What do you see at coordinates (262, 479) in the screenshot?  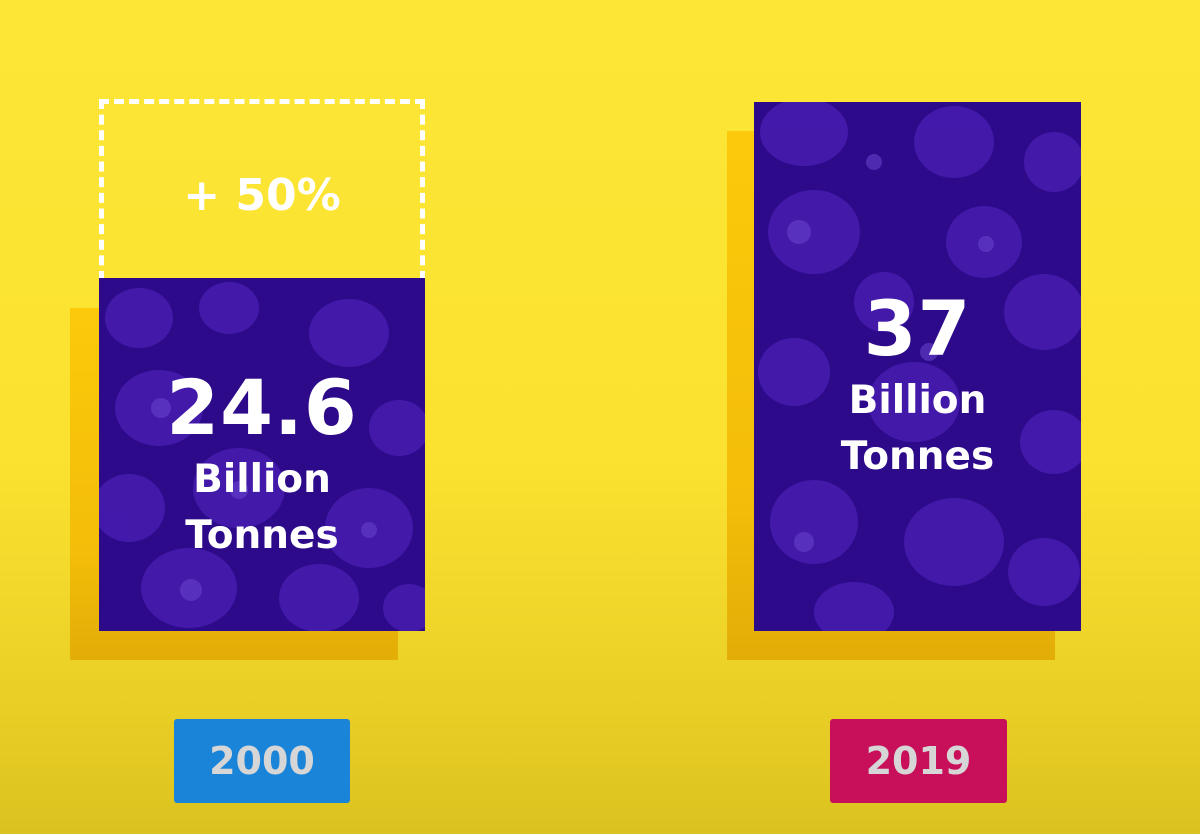 I see `unit-line-billion-2000: Billion` at bounding box center [262, 479].